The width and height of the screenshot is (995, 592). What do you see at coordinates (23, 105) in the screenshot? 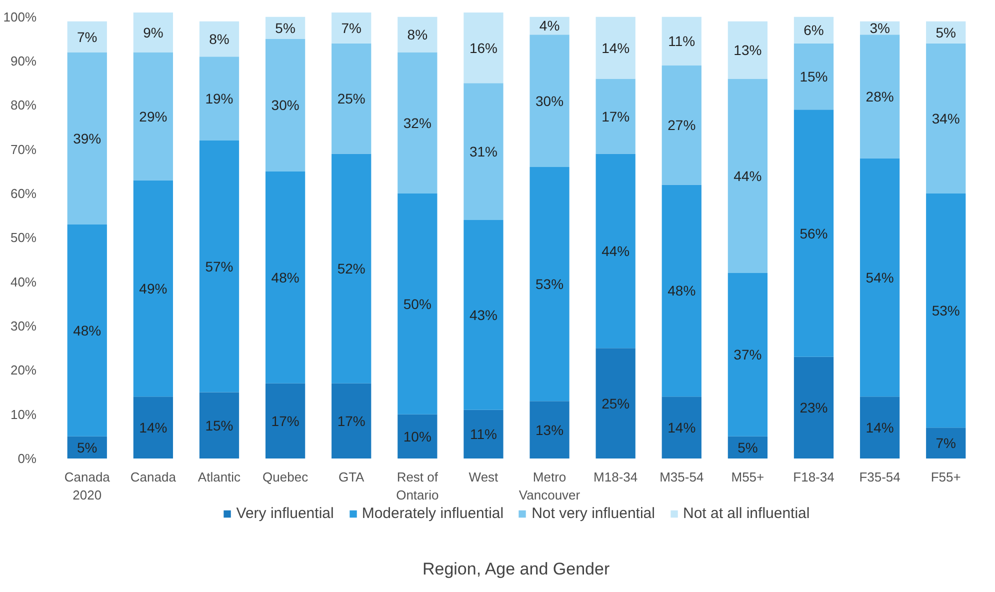
I see `y-tick-label: 80%` at bounding box center [23, 105].